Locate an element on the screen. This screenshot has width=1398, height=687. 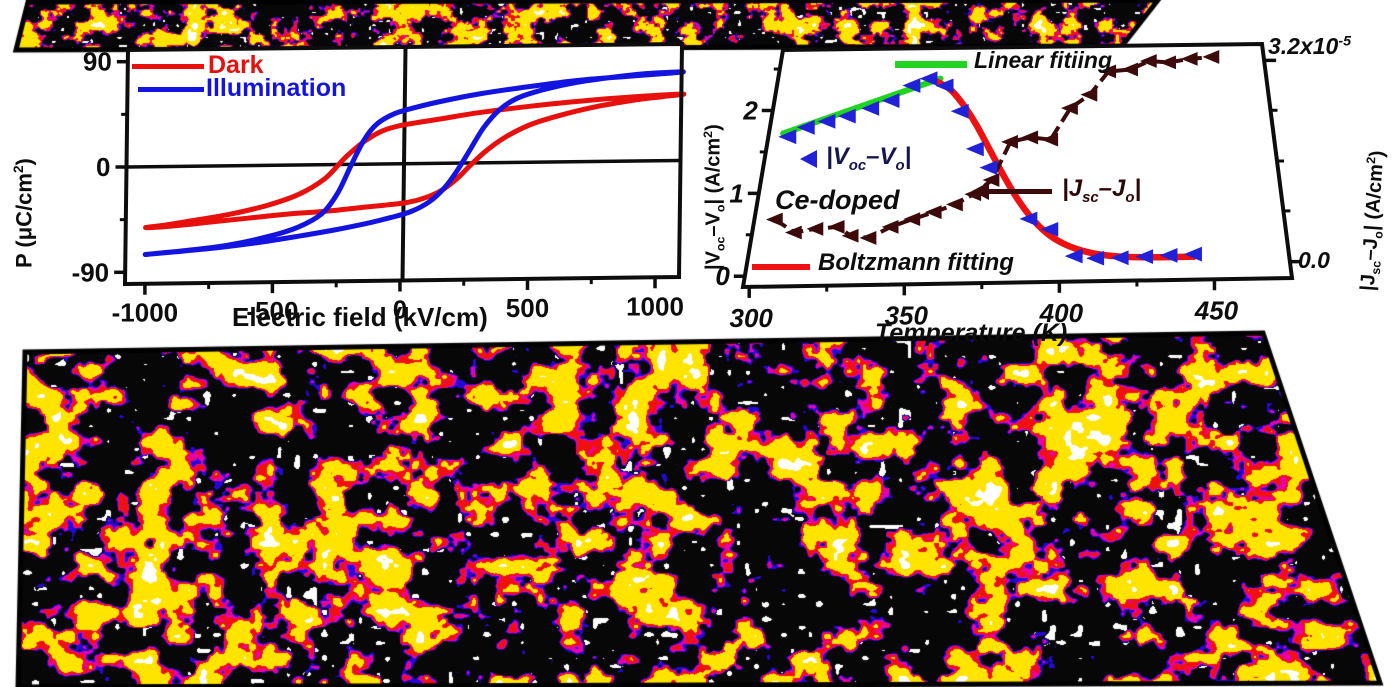
y-tick-label: 2 is located at coordinates (750, 110).